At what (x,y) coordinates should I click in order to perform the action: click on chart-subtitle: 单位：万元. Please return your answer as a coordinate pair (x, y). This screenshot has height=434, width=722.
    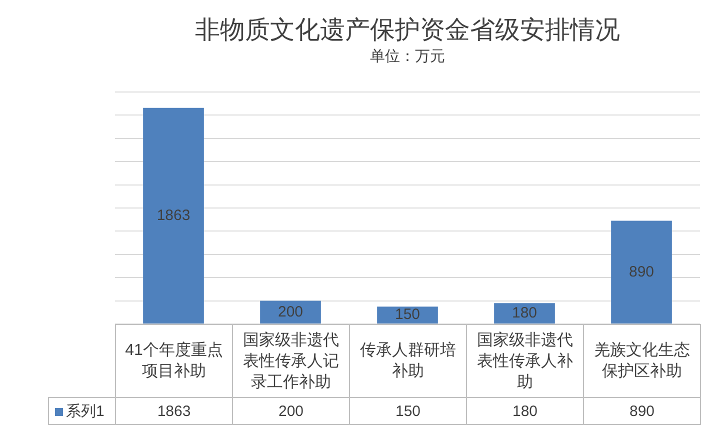
    Looking at the image, I should click on (407, 57).